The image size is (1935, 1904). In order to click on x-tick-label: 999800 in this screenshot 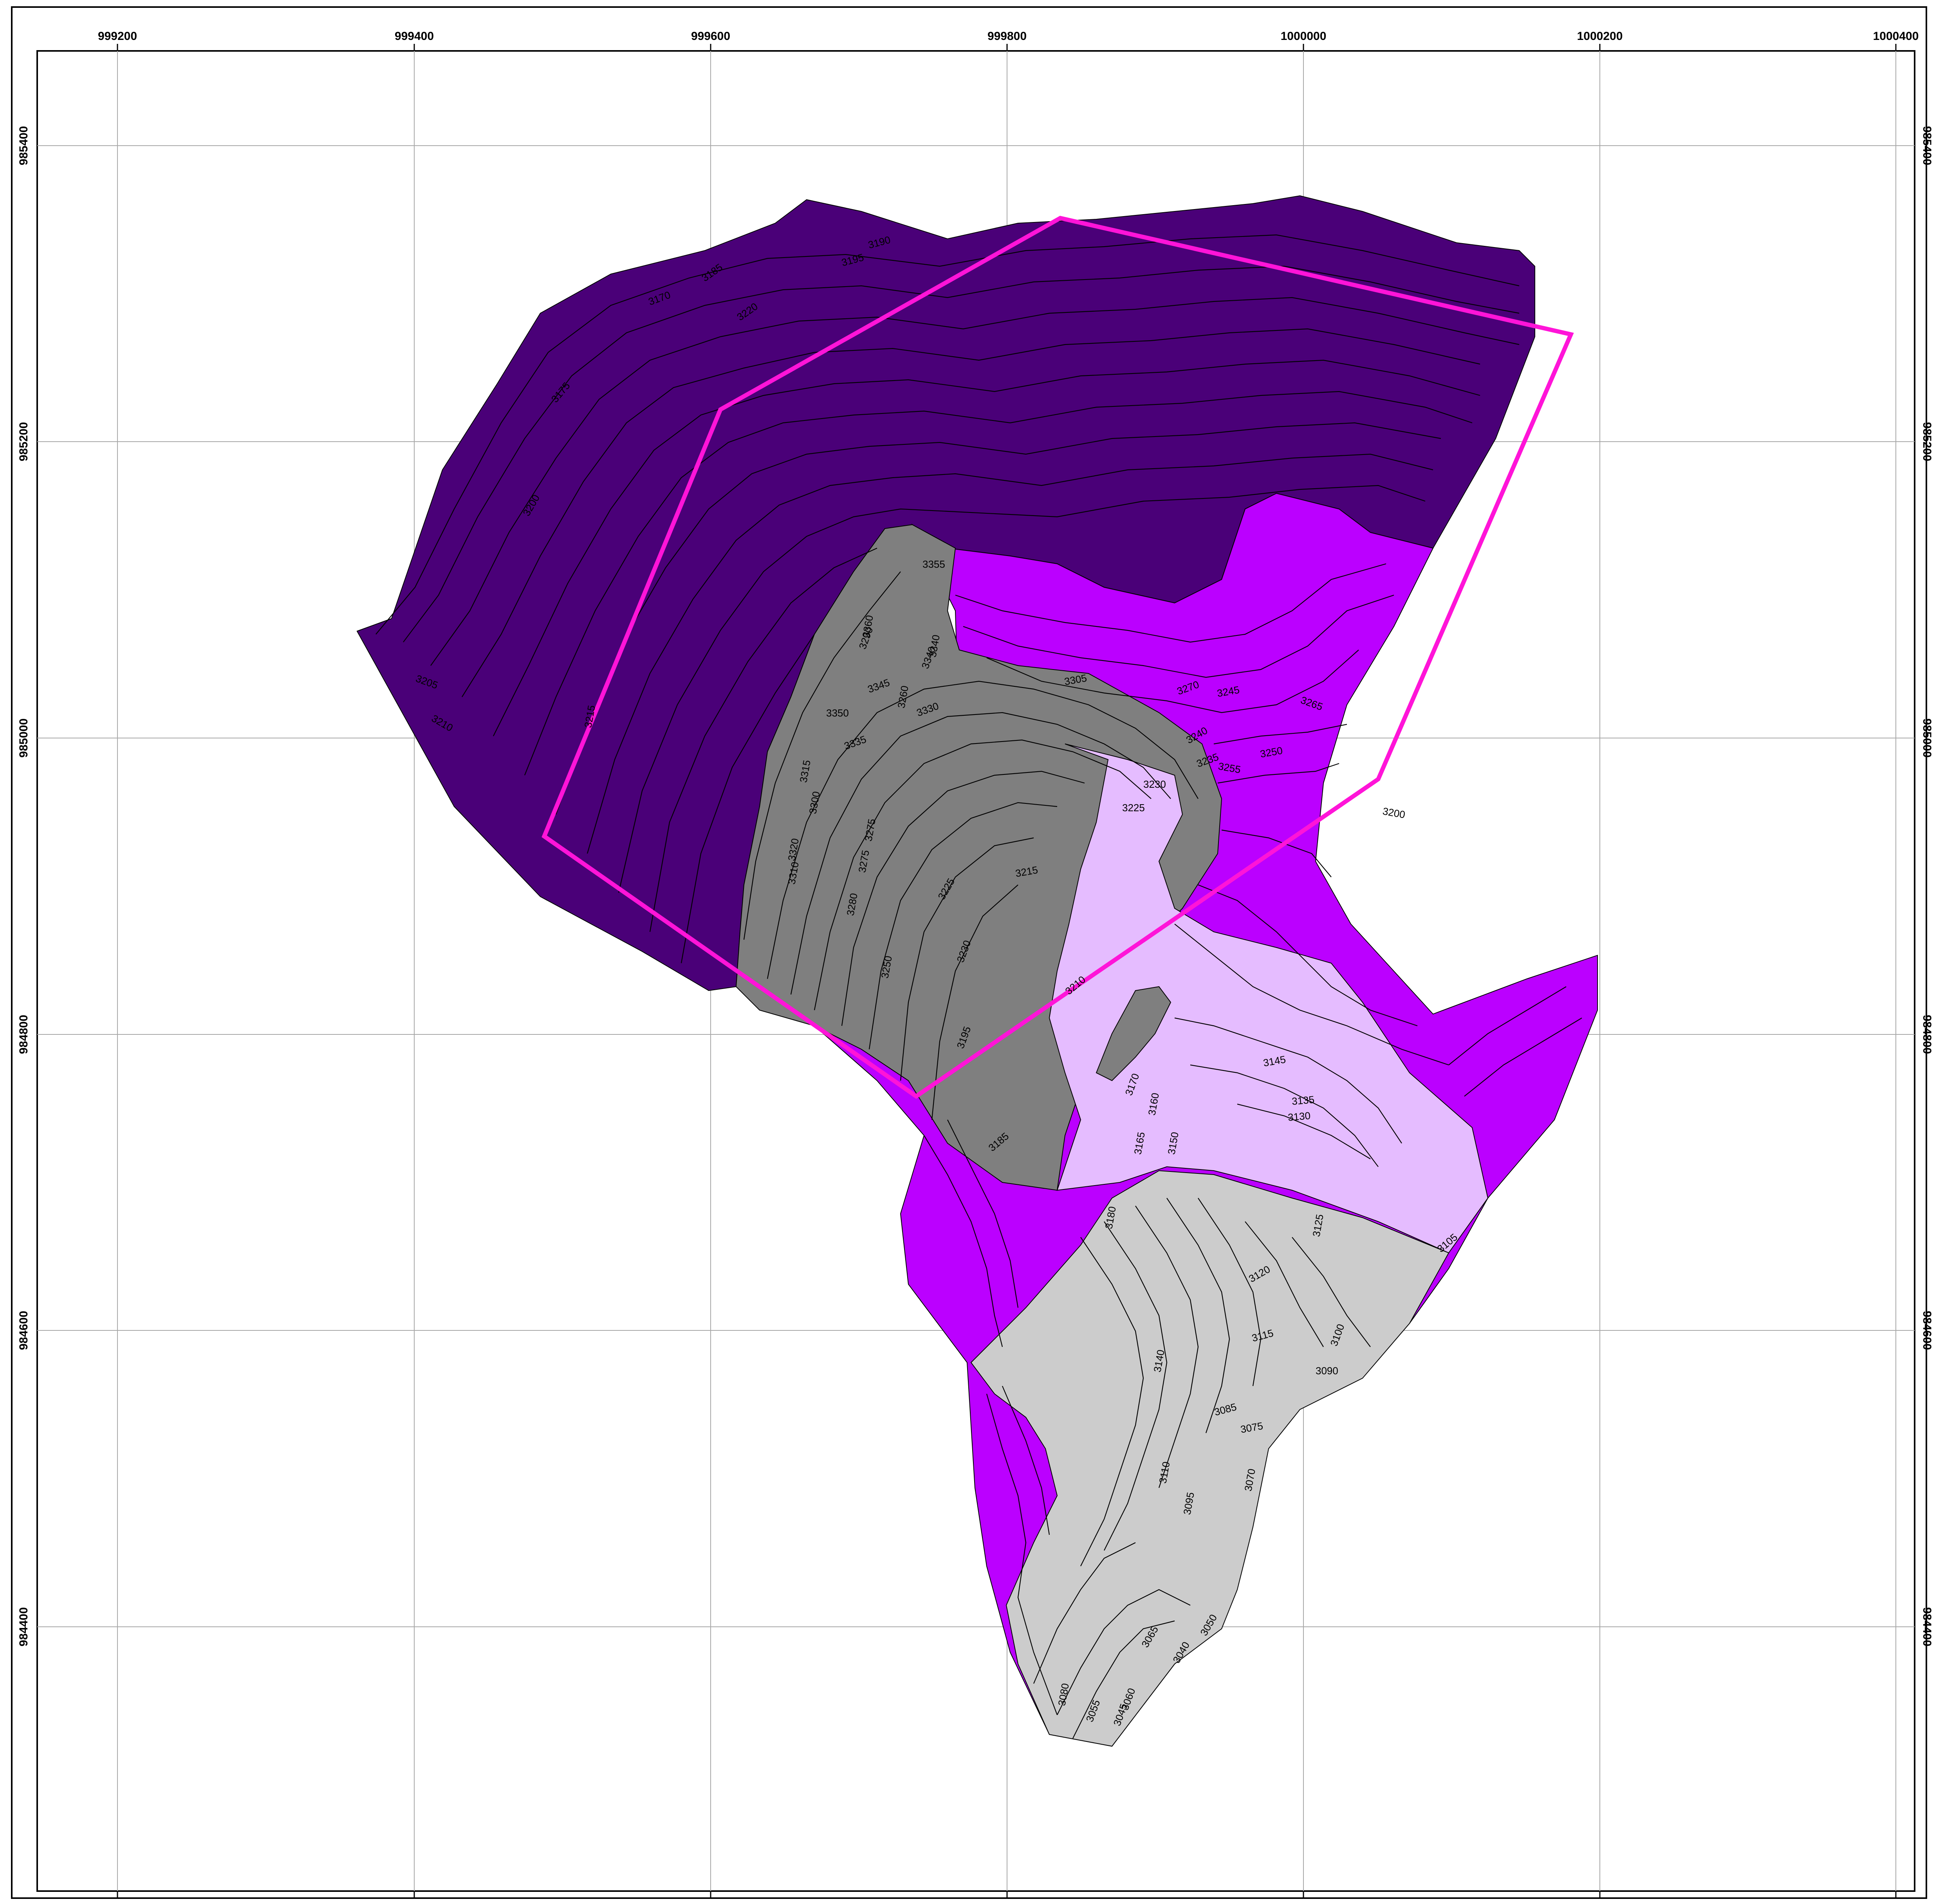, I will do `click(1007, 36)`.